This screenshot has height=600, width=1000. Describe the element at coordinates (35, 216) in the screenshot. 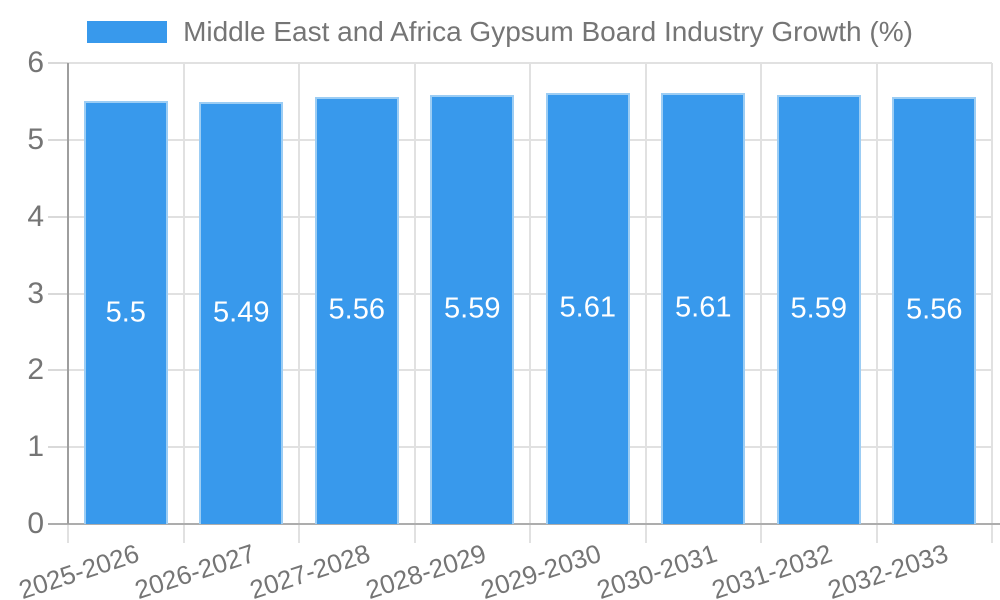

I see `y-tick-label: 4` at that location.